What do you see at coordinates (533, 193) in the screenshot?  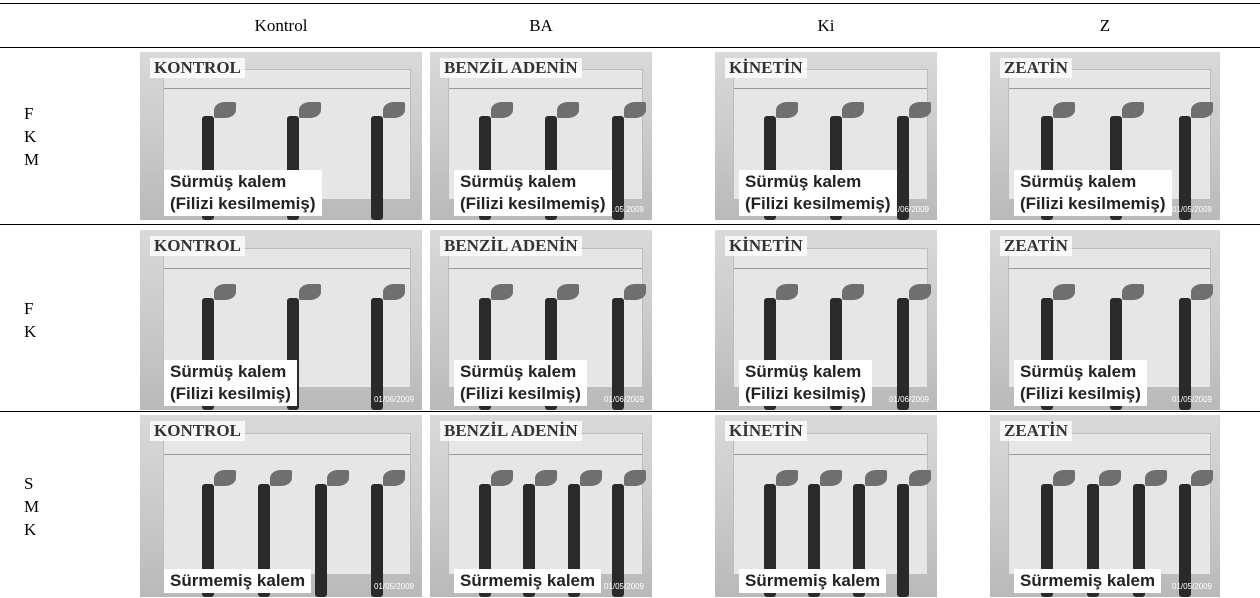 I see `photo-caption: Sürmüş kalem (Filizi kesilmemiş)` at bounding box center [533, 193].